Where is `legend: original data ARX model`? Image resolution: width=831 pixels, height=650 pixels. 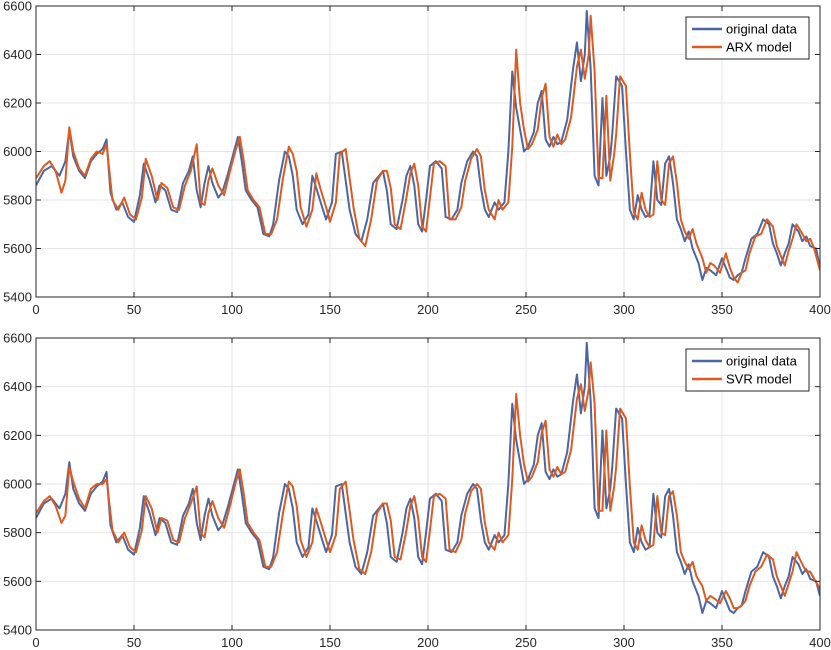
legend: original data ARX model is located at coordinates (747, 38).